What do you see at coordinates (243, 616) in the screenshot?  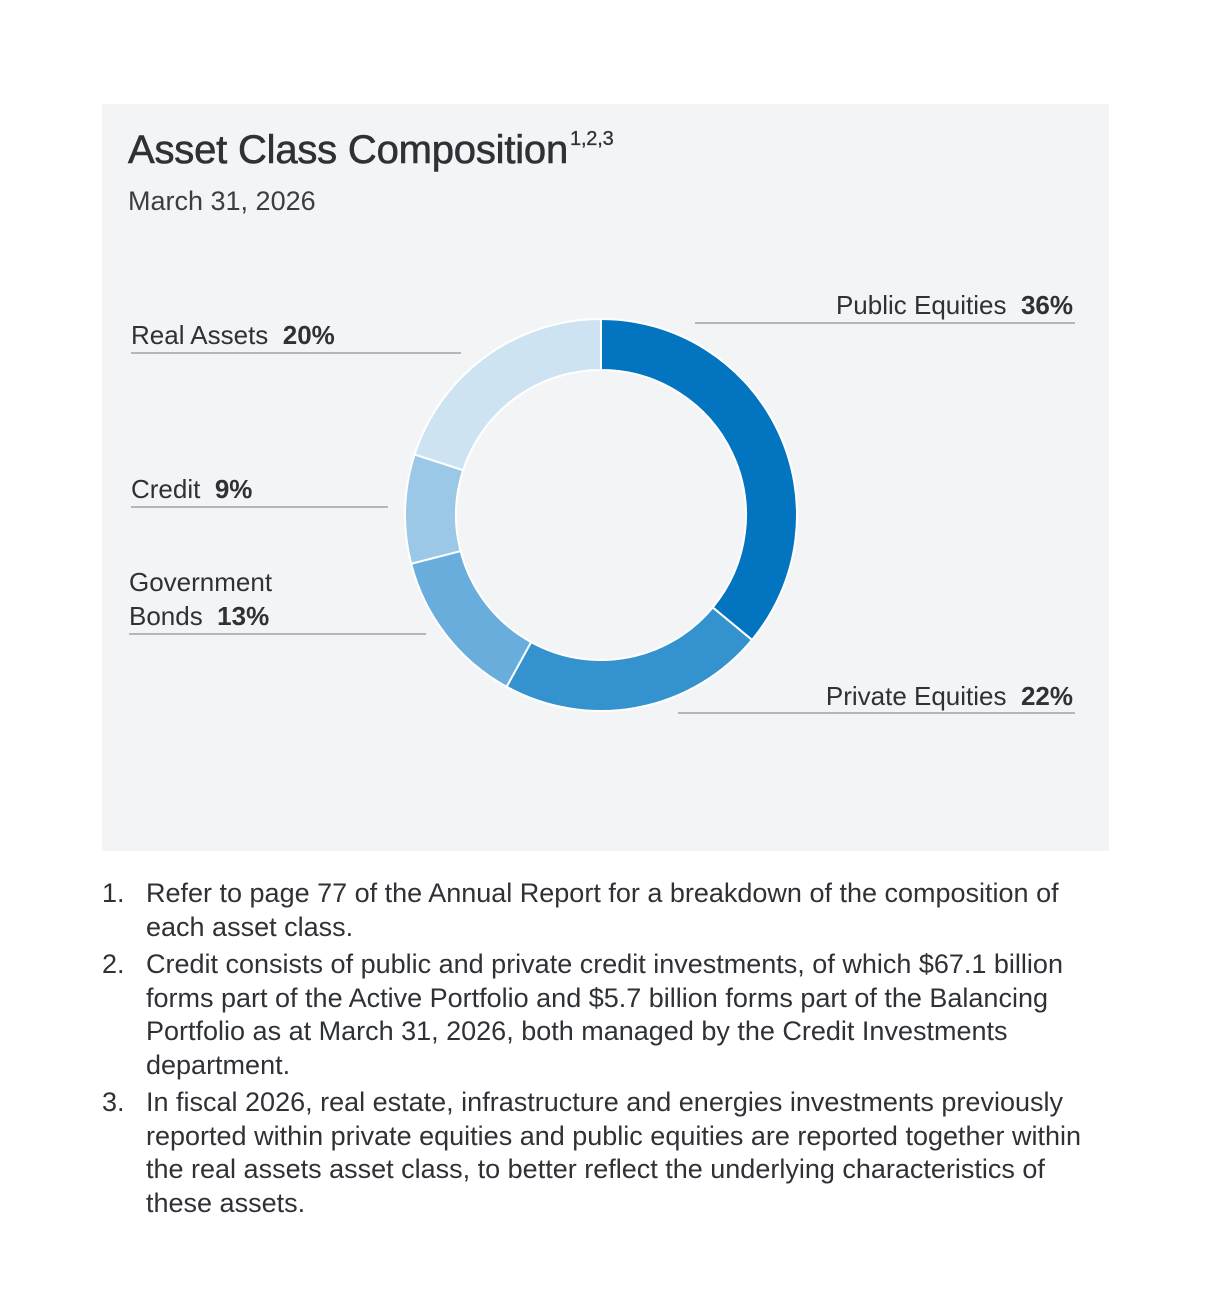 I see `slice-percent: 13%` at bounding box center [243, 616].